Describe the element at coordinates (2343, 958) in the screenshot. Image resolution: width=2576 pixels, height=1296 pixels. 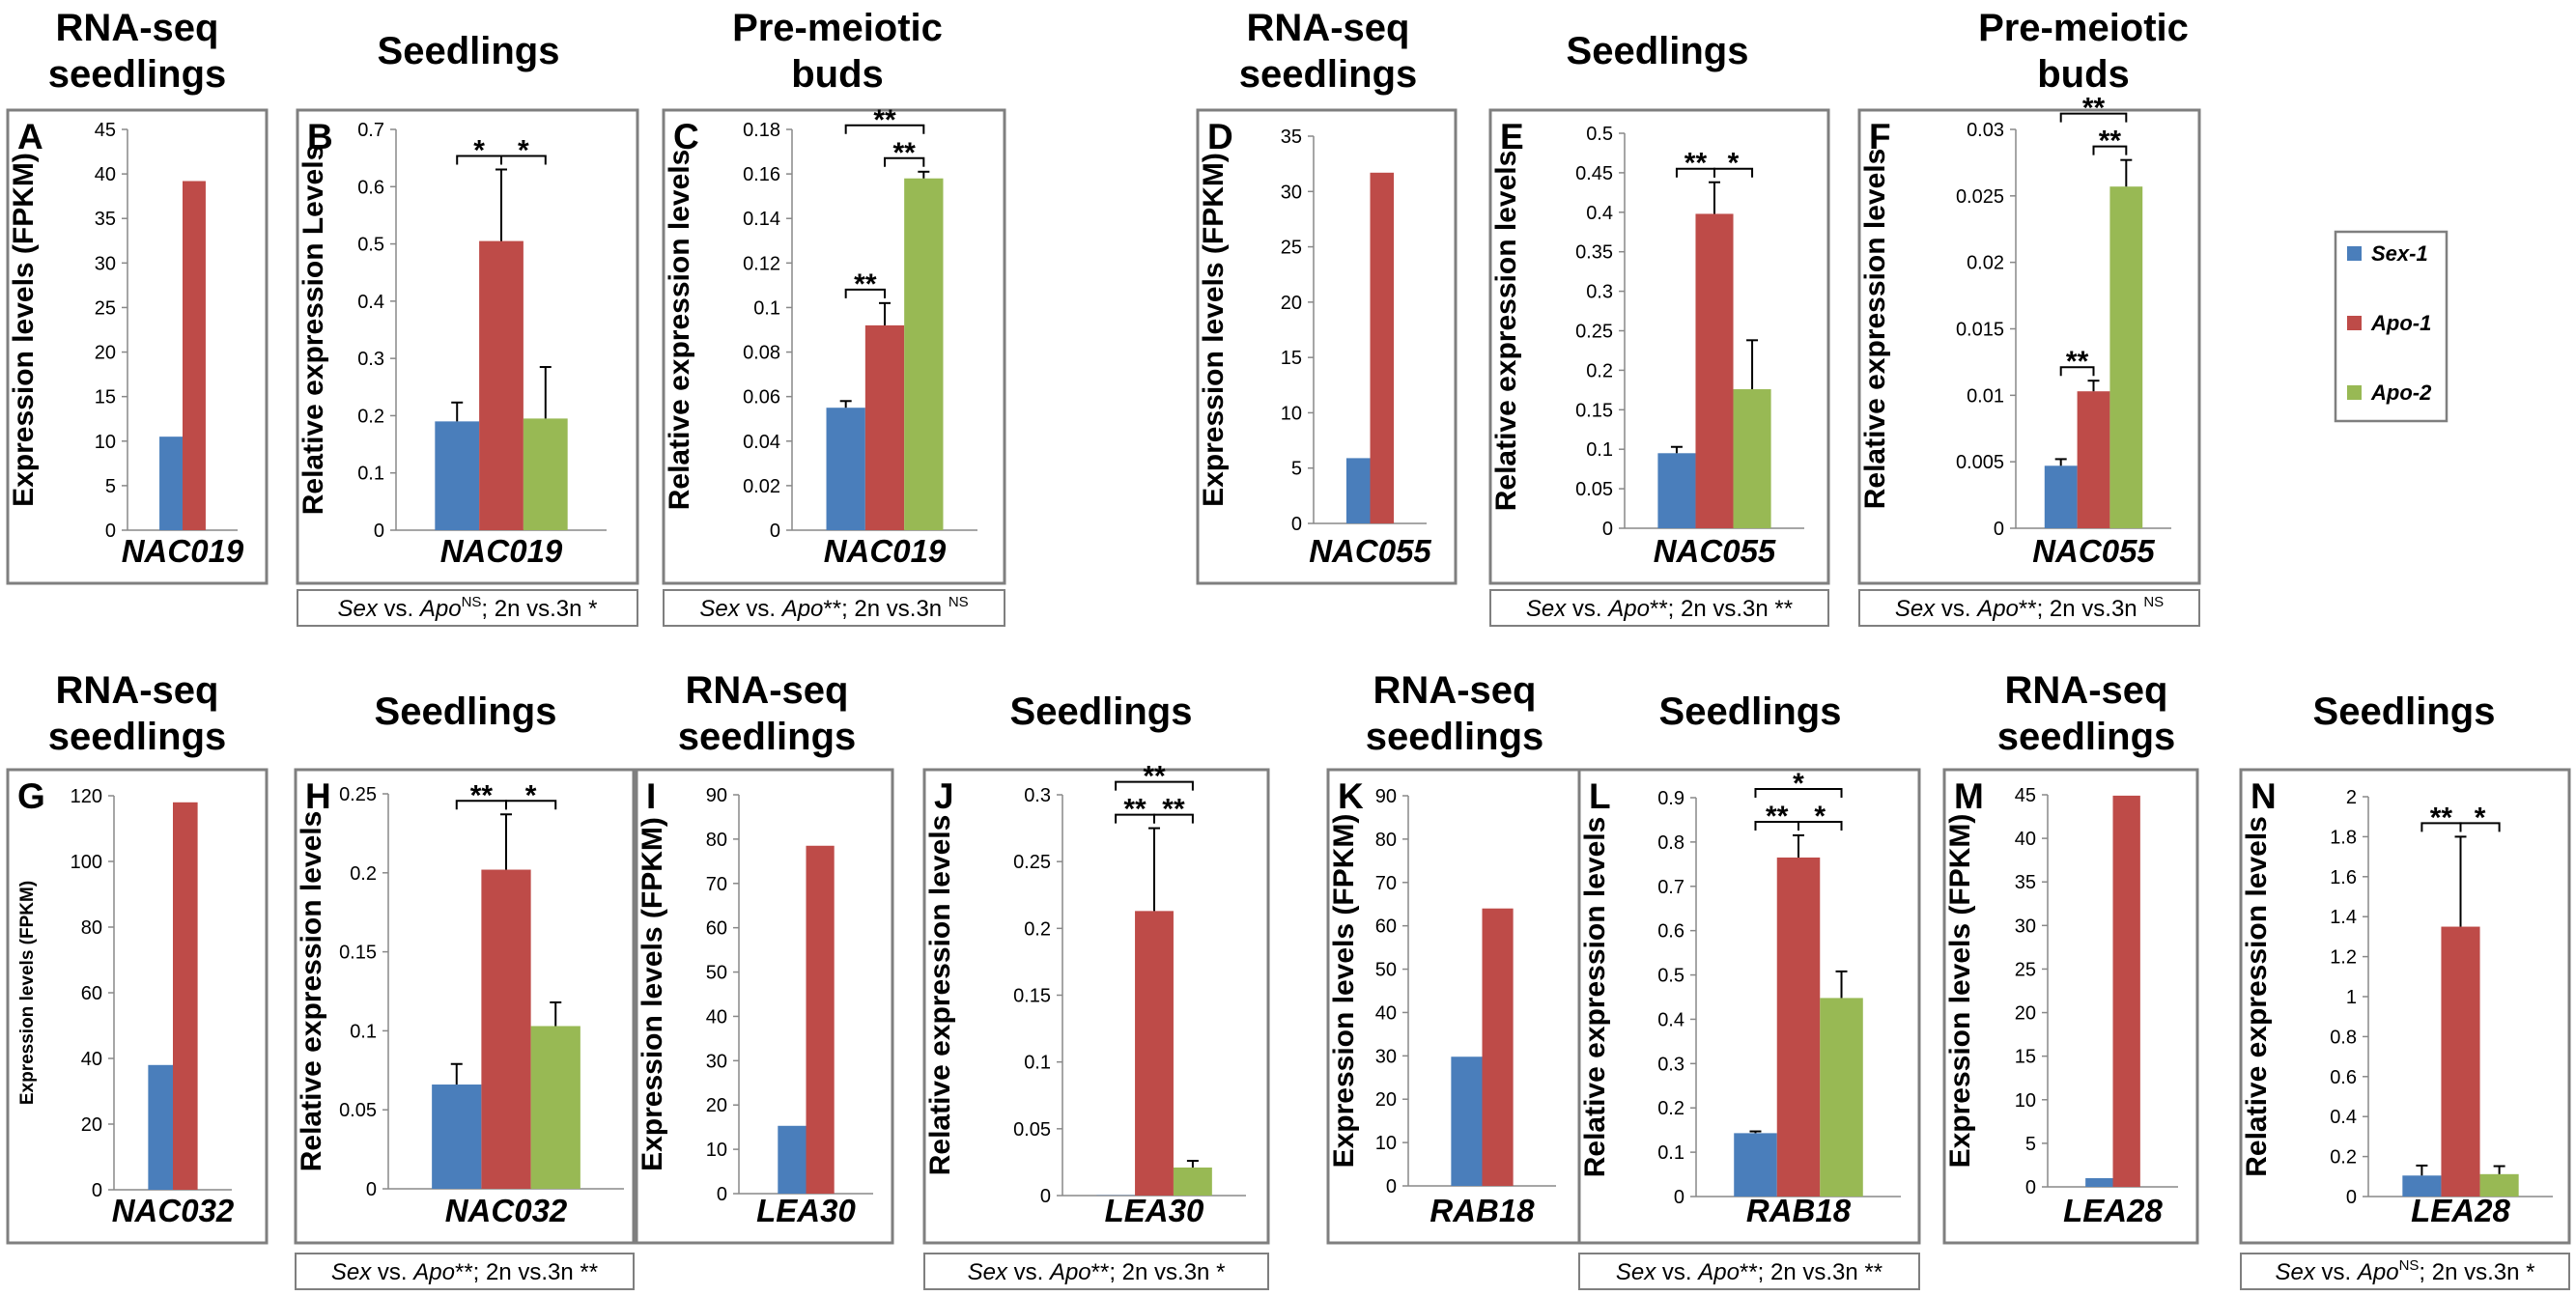
I see `y-tick-label: 1.2` at that location.